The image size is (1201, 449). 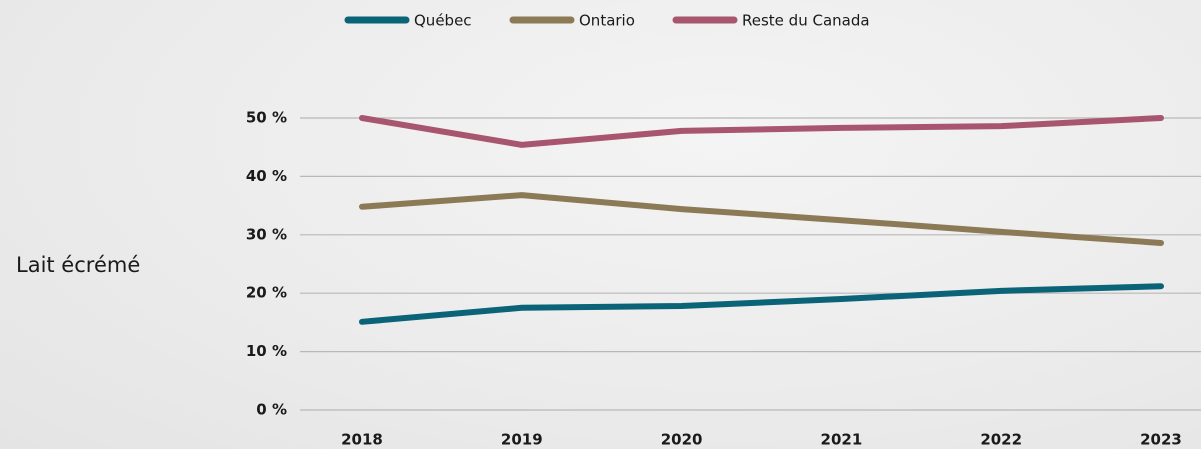 What do you see at coordinates (362, 440) in the screenshot?
I see `x-tick-label: 2018` at bounding box center [362, 440].